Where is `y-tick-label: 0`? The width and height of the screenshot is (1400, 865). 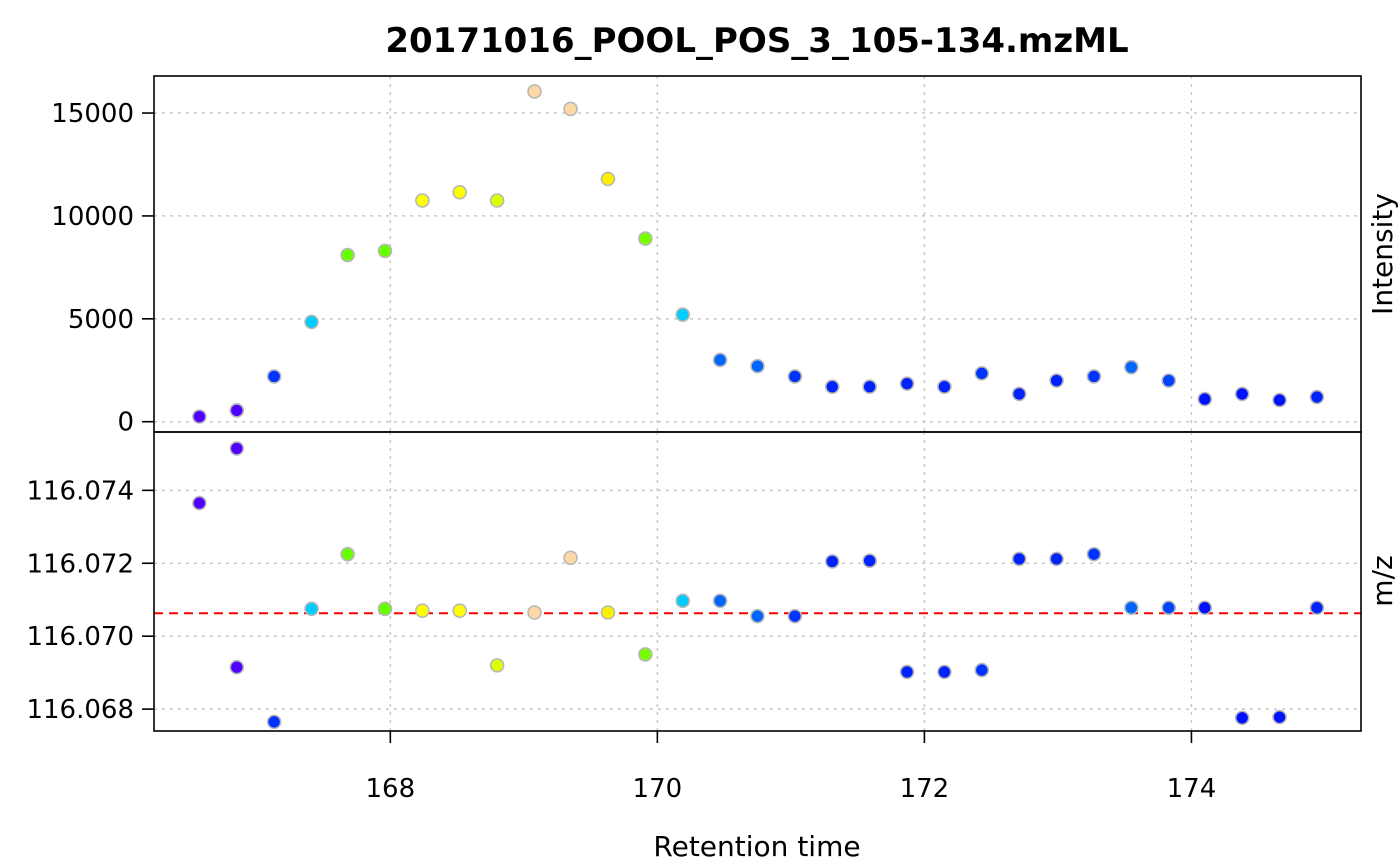
y-tick-label: 0 is located at coordinates (125, 423).